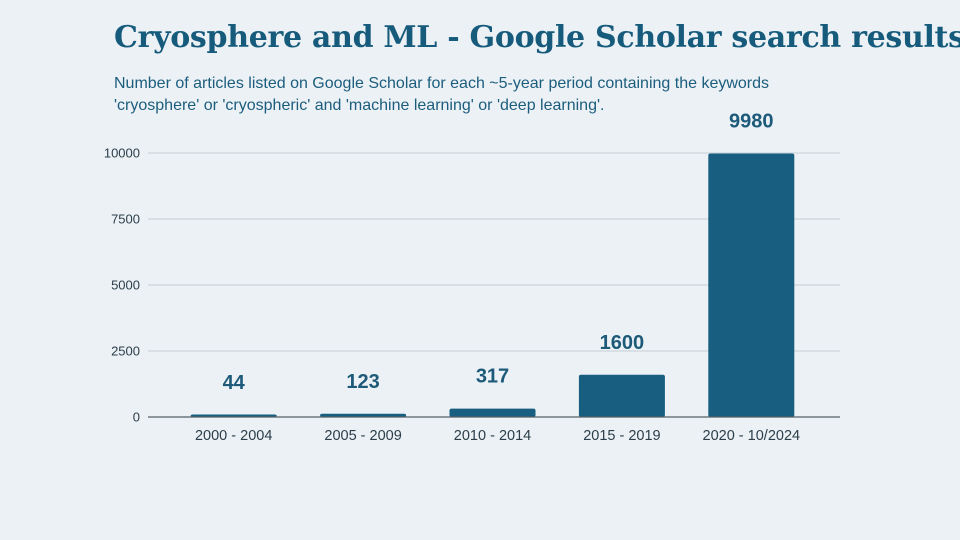 This screenshot has height=540, width=960. What do you see at coordinates (125, 285) in the screenshot?
I see `y-tick-label: 5000` at bounding box center [125, 285].